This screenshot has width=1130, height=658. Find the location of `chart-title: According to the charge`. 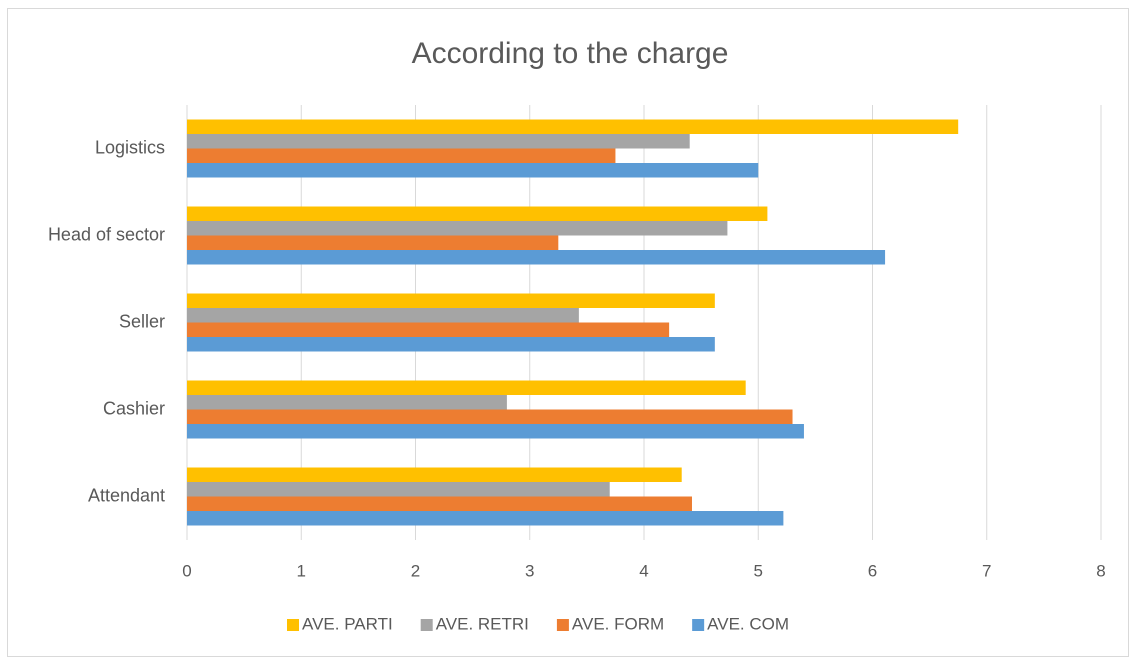

chart-title: According to the charge is located at coordinates (570, 53).